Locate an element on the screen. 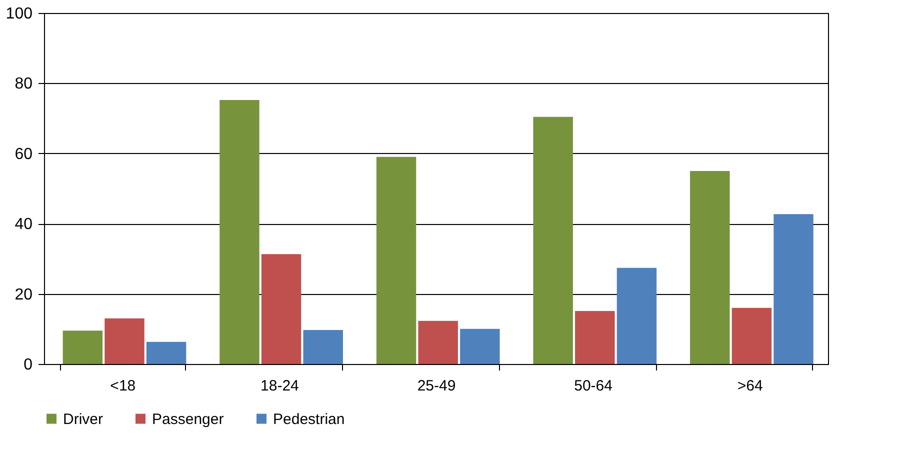 The height and width of the screenshot is (474, 904). y-tick-label: 60 is located at coordinates (23, 154).